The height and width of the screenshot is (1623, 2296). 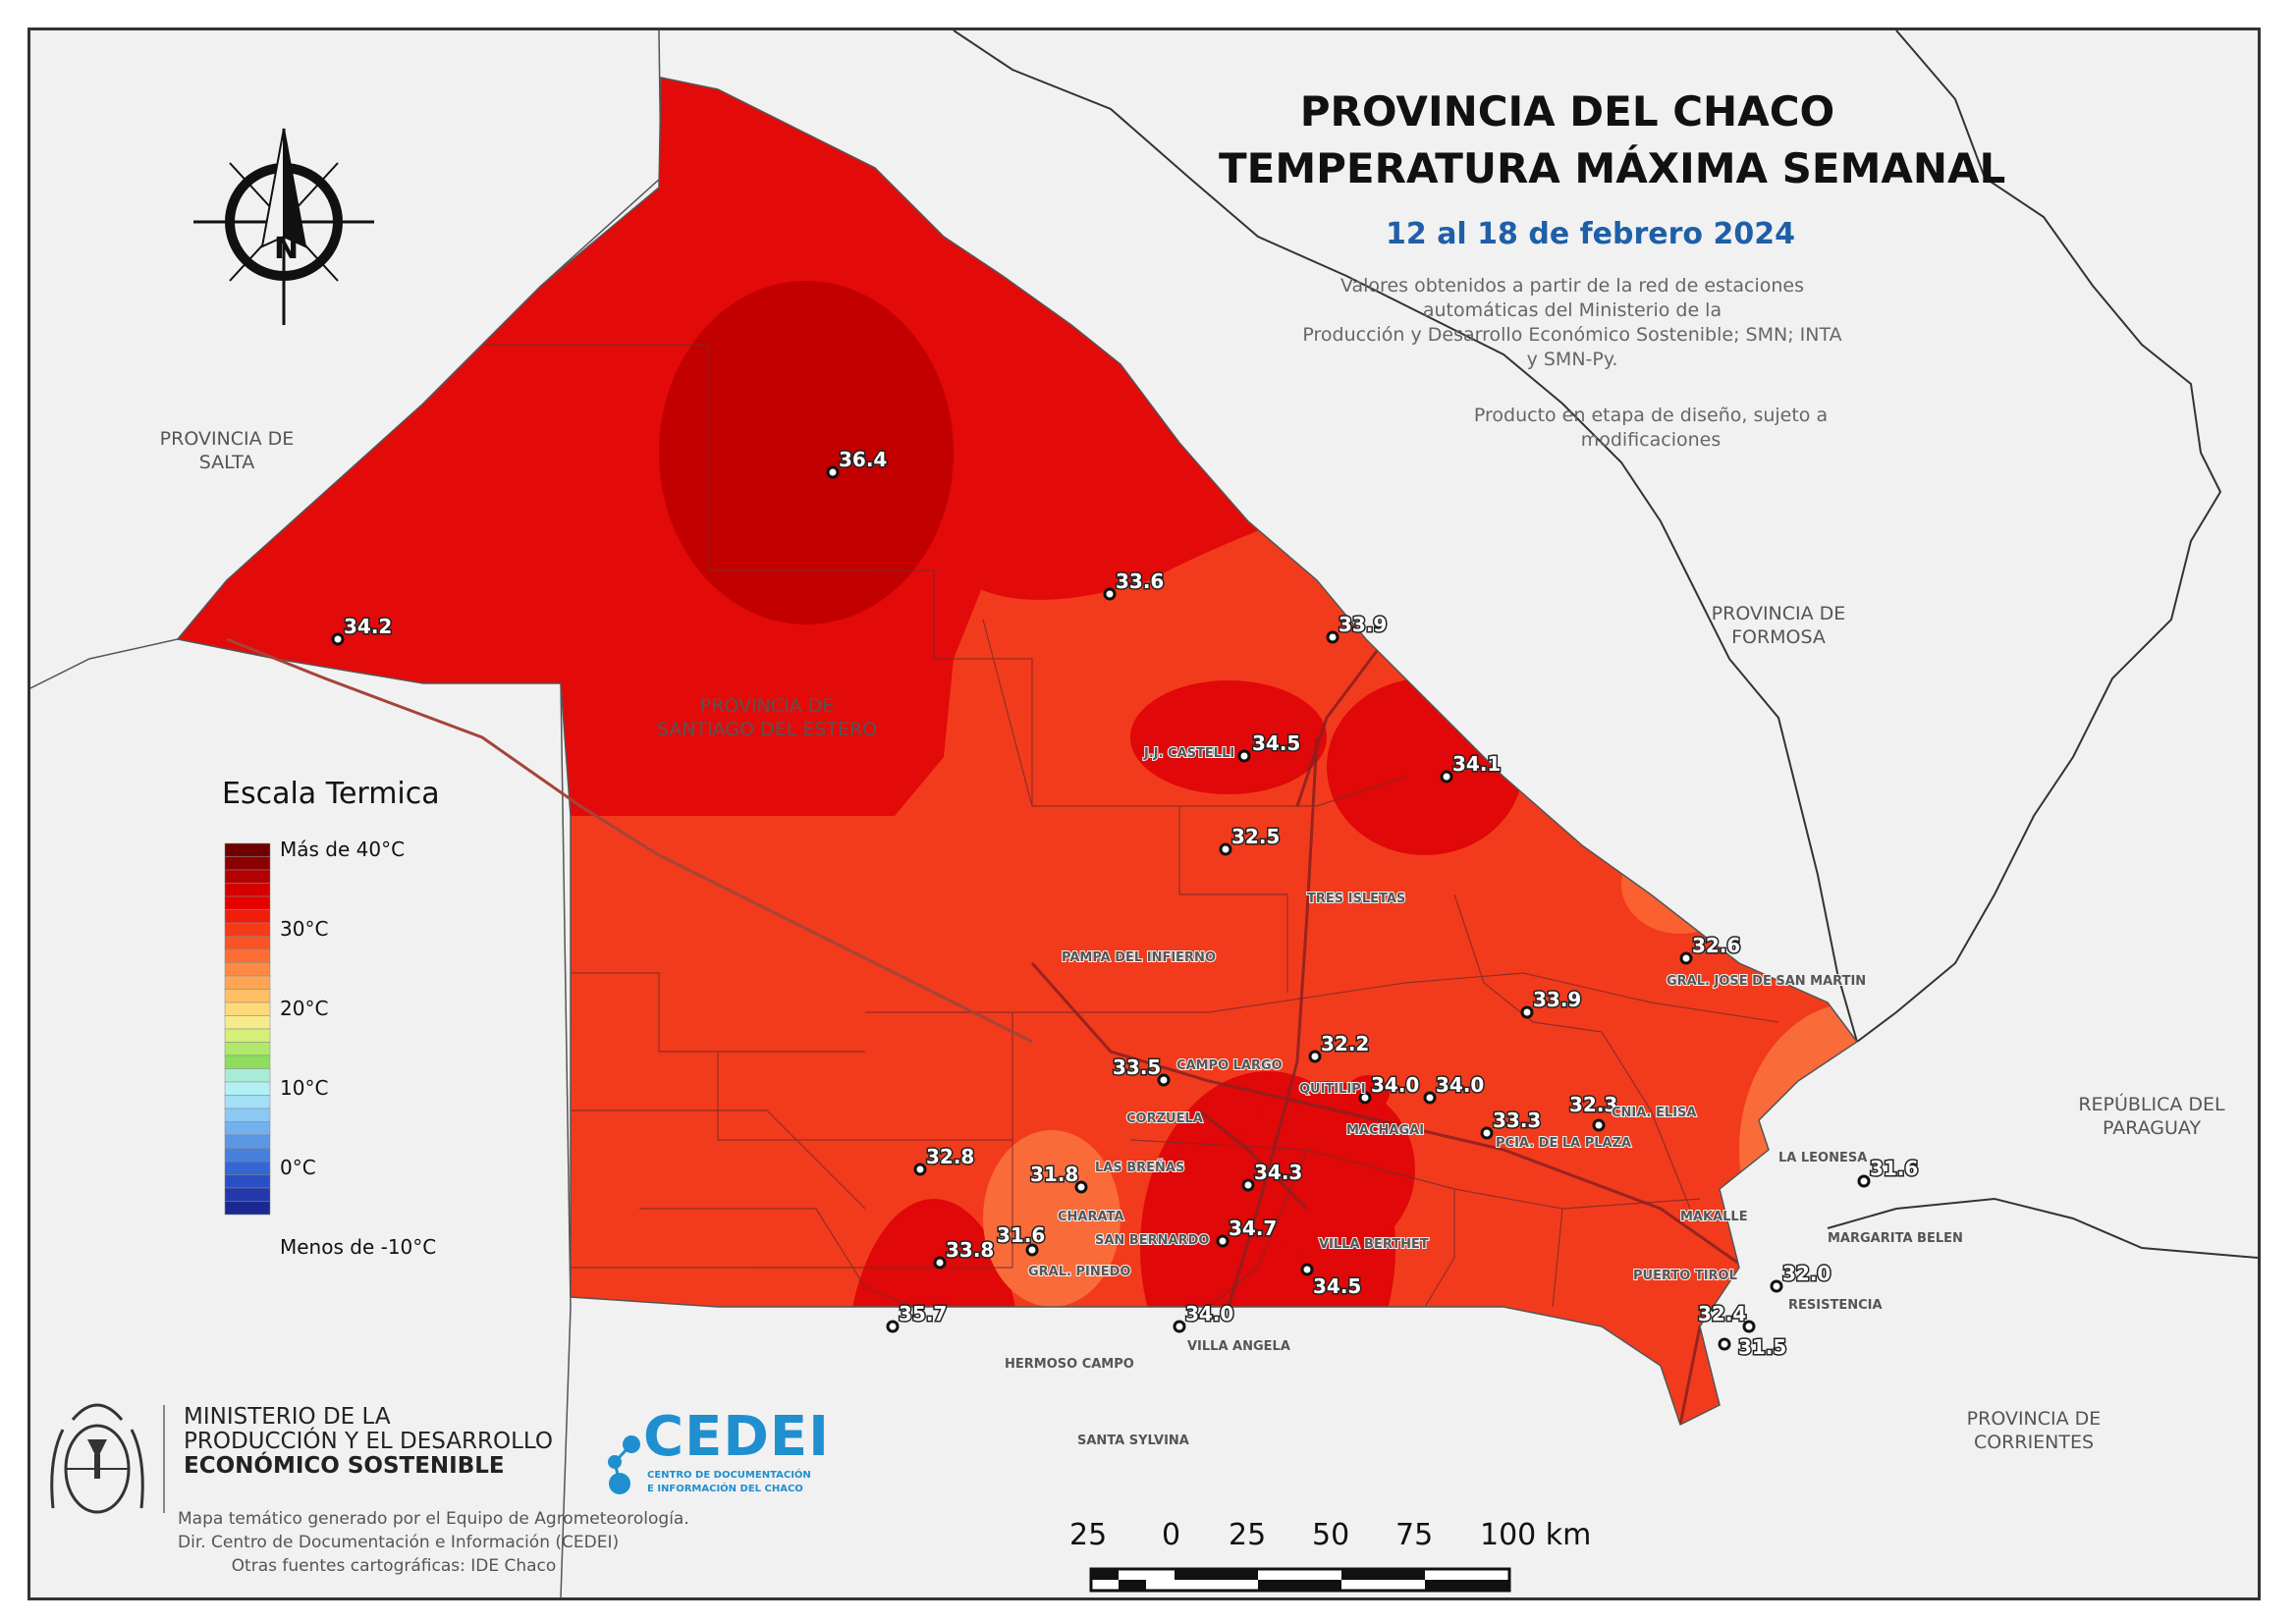 I want to click on station-marker: 32.4, so click(x=1726, y=1317).